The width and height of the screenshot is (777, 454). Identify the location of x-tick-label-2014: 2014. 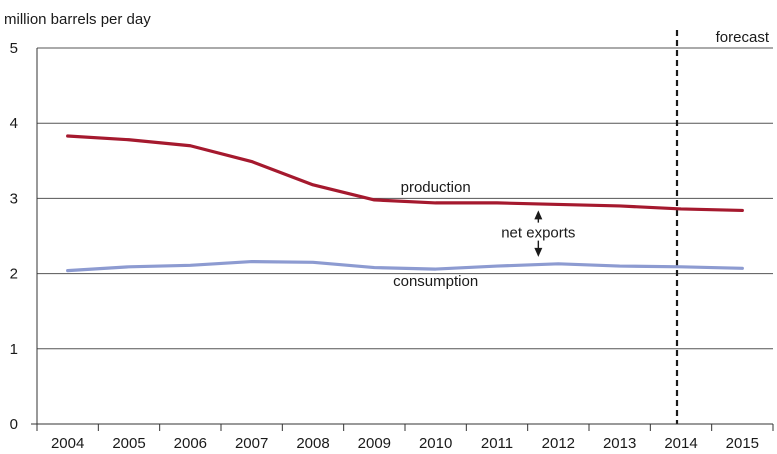
(680, 443).